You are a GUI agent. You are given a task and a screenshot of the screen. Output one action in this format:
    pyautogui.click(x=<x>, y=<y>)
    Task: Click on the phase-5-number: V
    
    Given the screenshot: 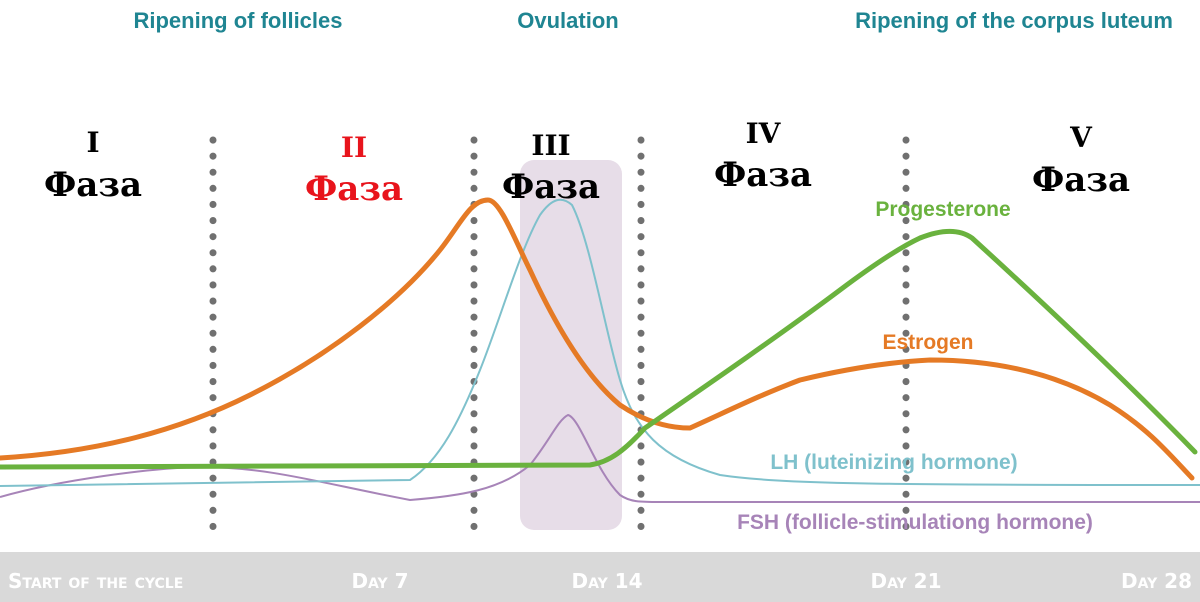 What is the action you would take?
    pyautogui.click(x=1081, y=137)
    